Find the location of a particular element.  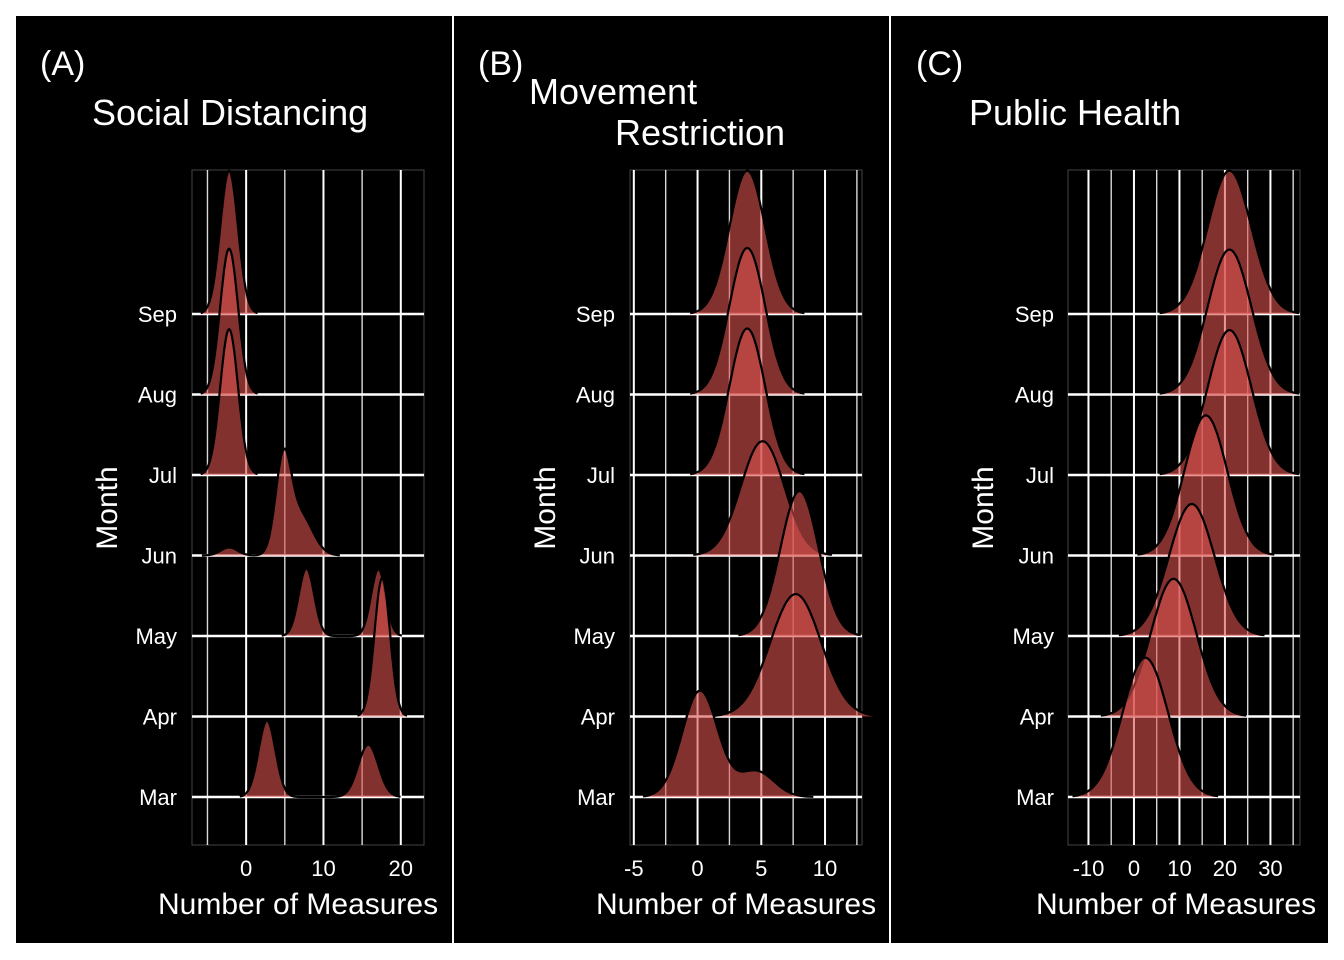

ridge-jun is located at coordinates (1206, 485).